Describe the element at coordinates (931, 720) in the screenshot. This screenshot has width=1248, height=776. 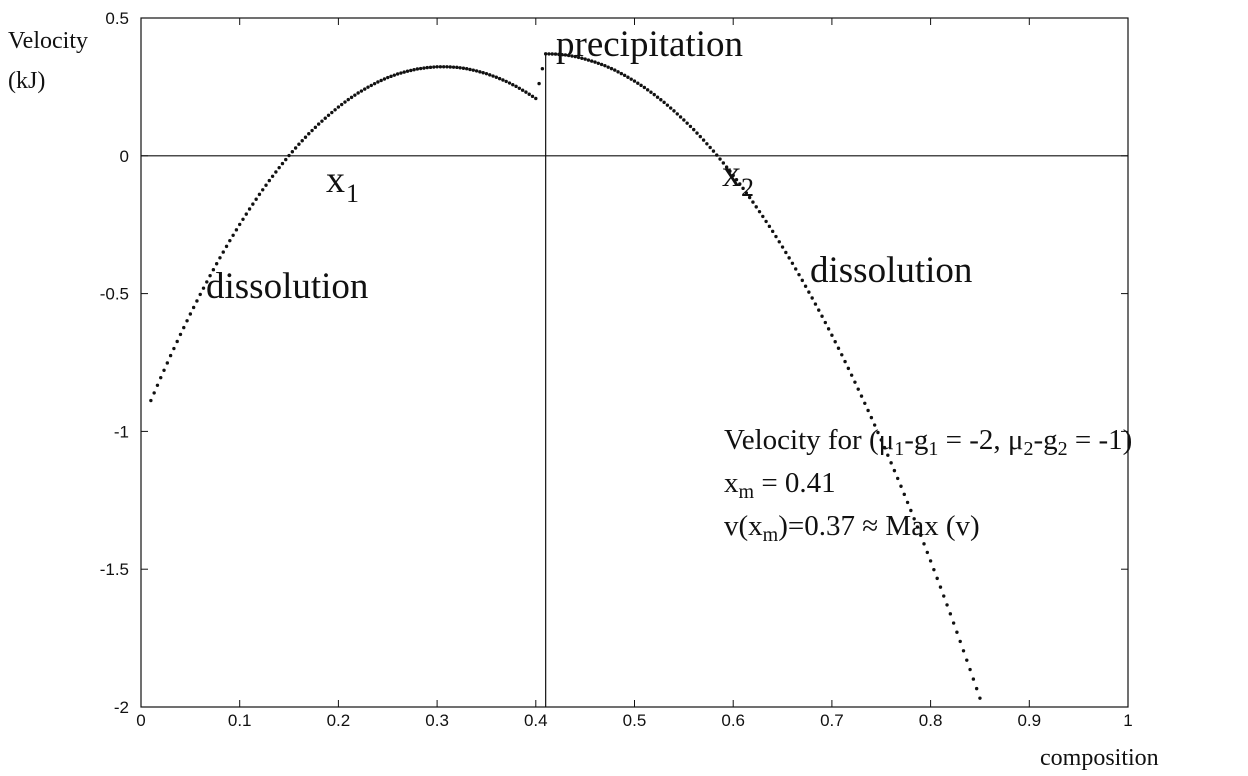
I see `x-tick-label: 0.8` at that location.